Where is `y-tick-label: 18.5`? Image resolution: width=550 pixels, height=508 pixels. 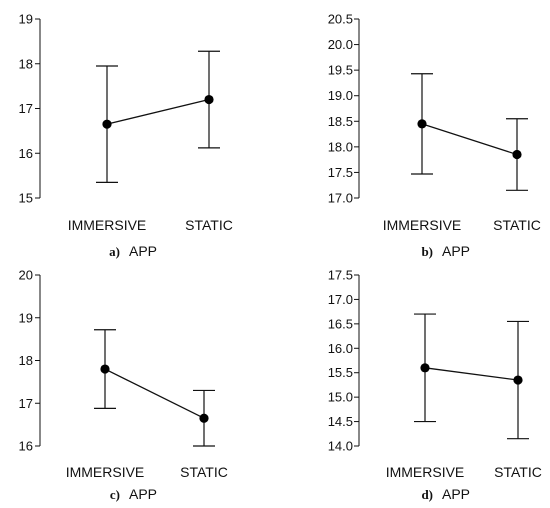 y-tick-label: 18.5 is located at coordinates (340, 121).